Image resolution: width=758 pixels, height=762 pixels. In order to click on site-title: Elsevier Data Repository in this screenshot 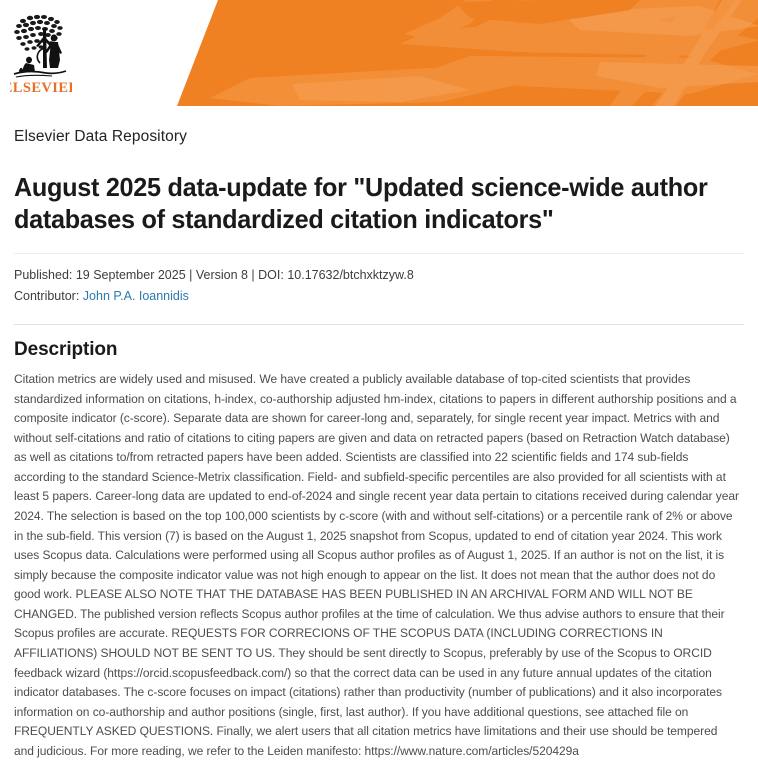, I will do `click(100, 136)`.